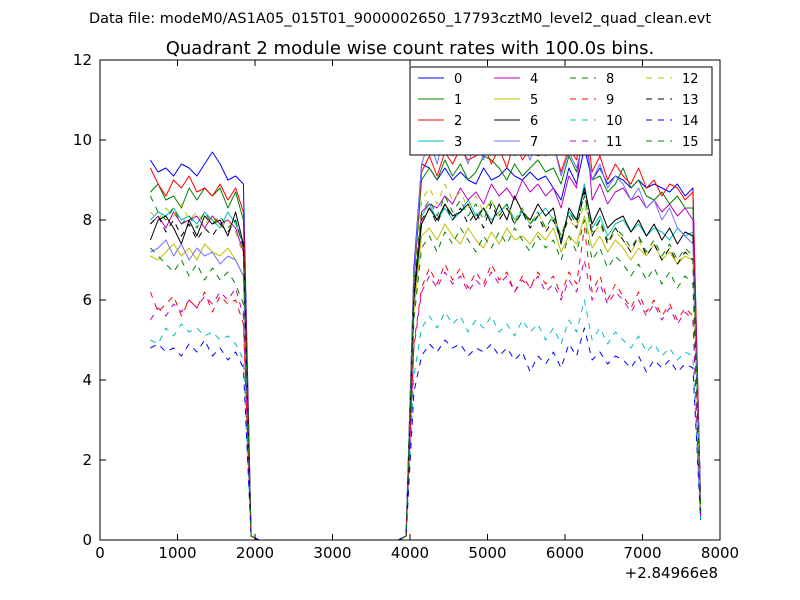  I want to click on x-offset-label: +2.84966e8, so click(671, 573).